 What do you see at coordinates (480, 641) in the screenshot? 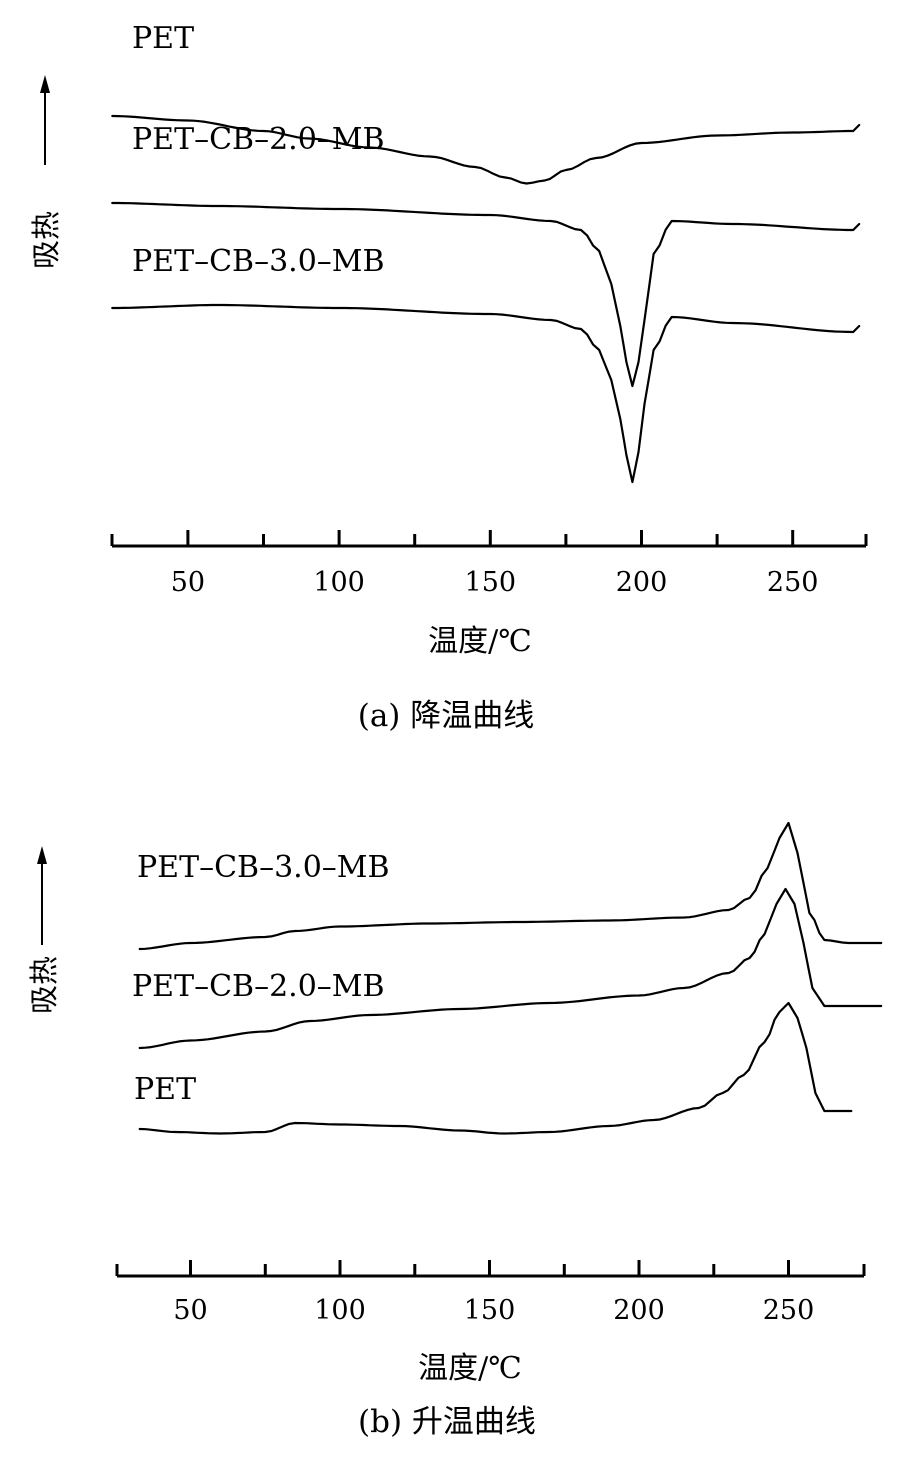
I see `x-axis-title-cooling: 温度/℃` at bounding box center [480, 641].